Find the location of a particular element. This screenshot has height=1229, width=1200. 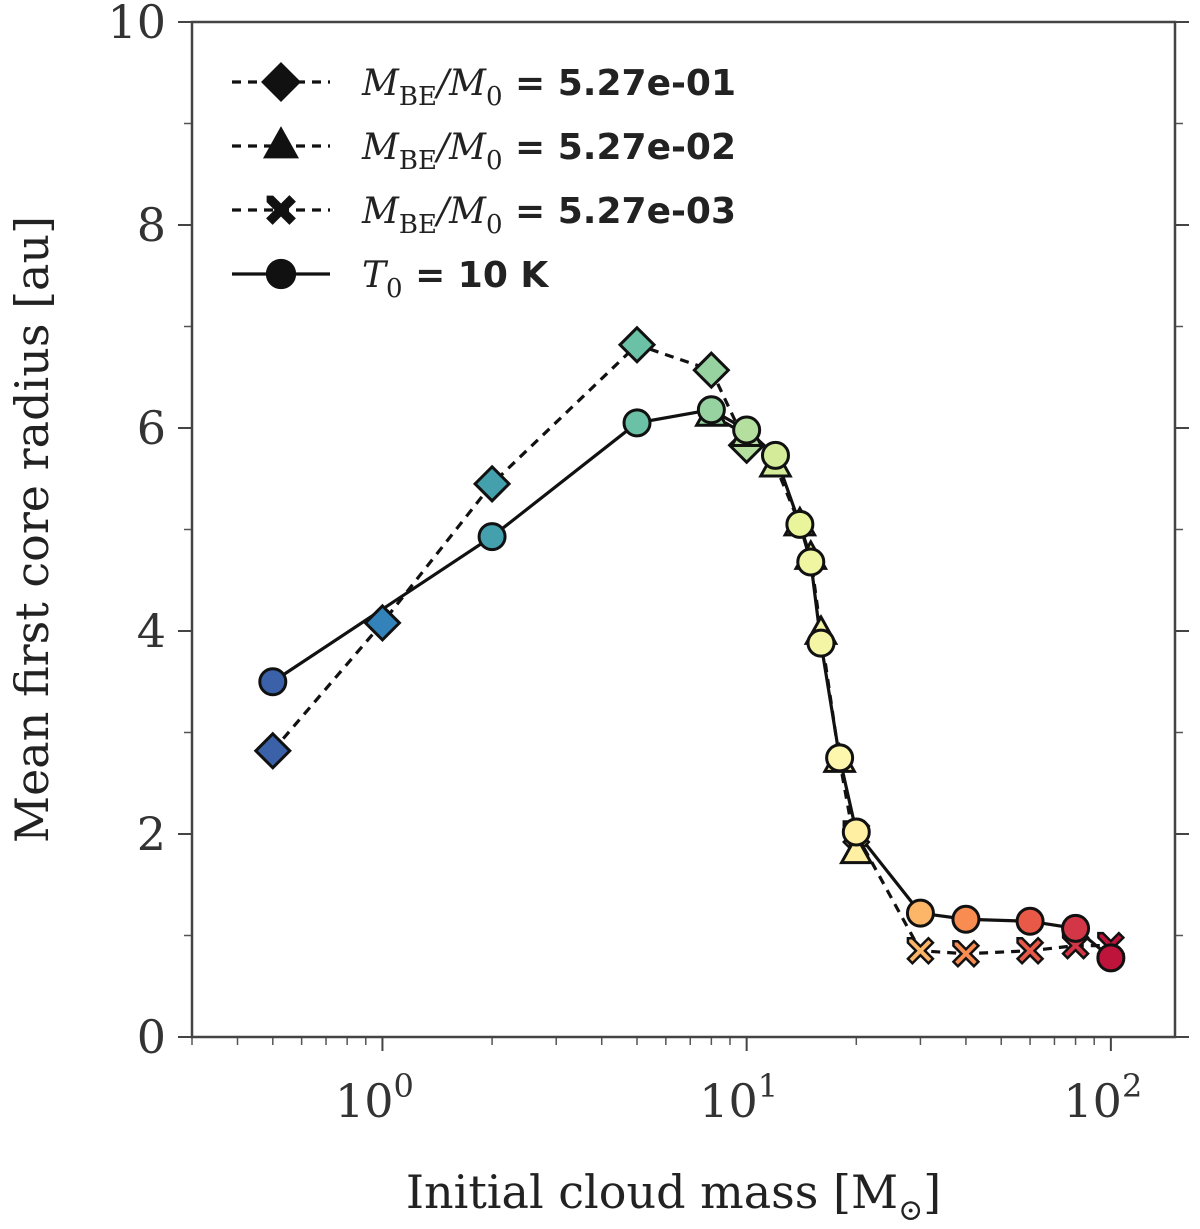

legend-entry: MBE/M0 = 5.27e-03 is located at coordinates (484, 215).